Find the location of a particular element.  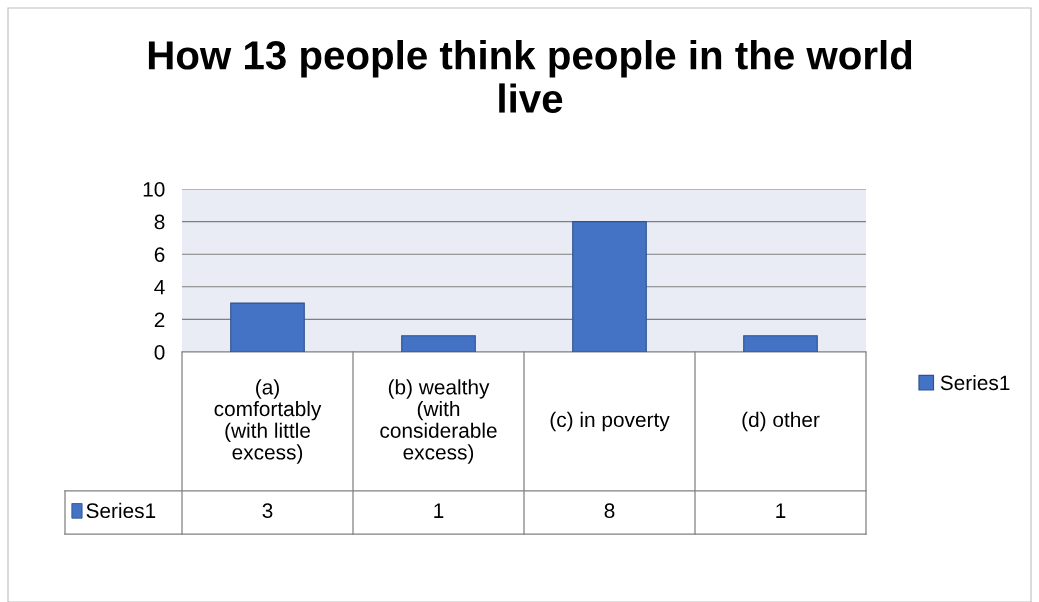

y-tick-label: 10 is located at coordinates (154, 189).